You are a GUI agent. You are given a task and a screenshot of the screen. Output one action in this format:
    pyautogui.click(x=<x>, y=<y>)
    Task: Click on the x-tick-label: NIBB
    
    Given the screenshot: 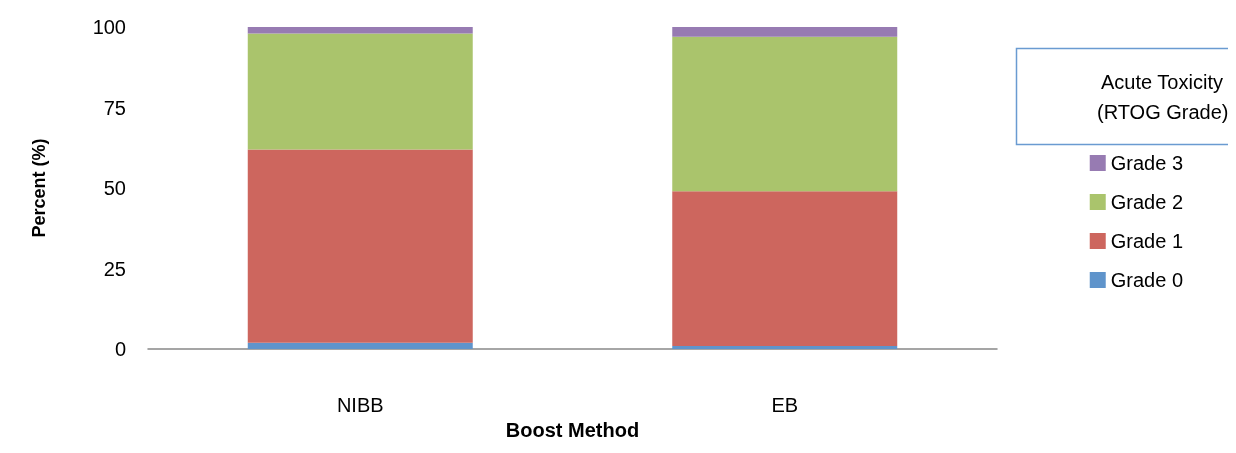 What is the action you would take?
    pyautogui.click(x=360, y=405)
    